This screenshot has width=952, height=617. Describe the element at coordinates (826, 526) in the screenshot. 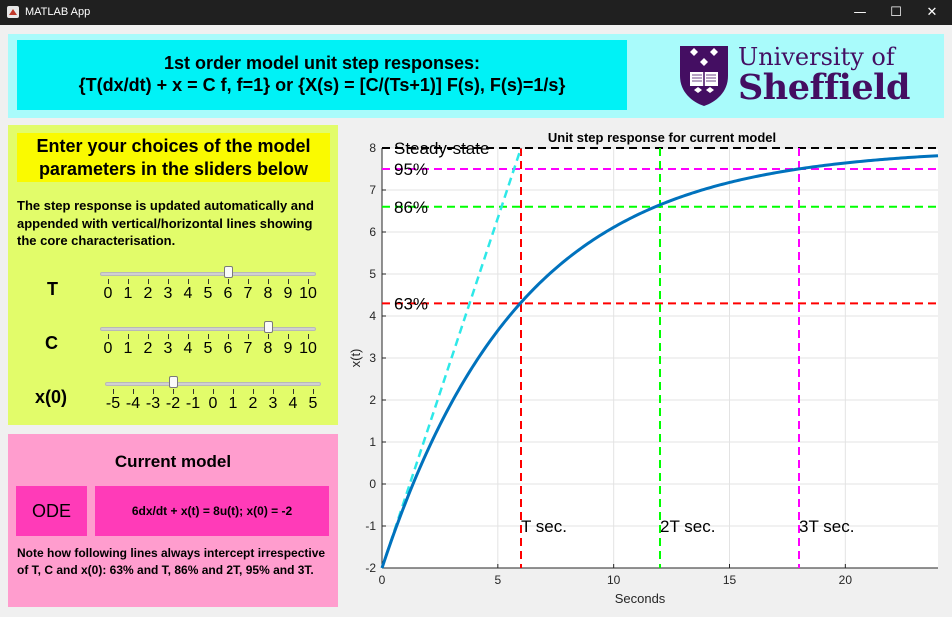

I see `vline-label: 3T sec.` at that location.